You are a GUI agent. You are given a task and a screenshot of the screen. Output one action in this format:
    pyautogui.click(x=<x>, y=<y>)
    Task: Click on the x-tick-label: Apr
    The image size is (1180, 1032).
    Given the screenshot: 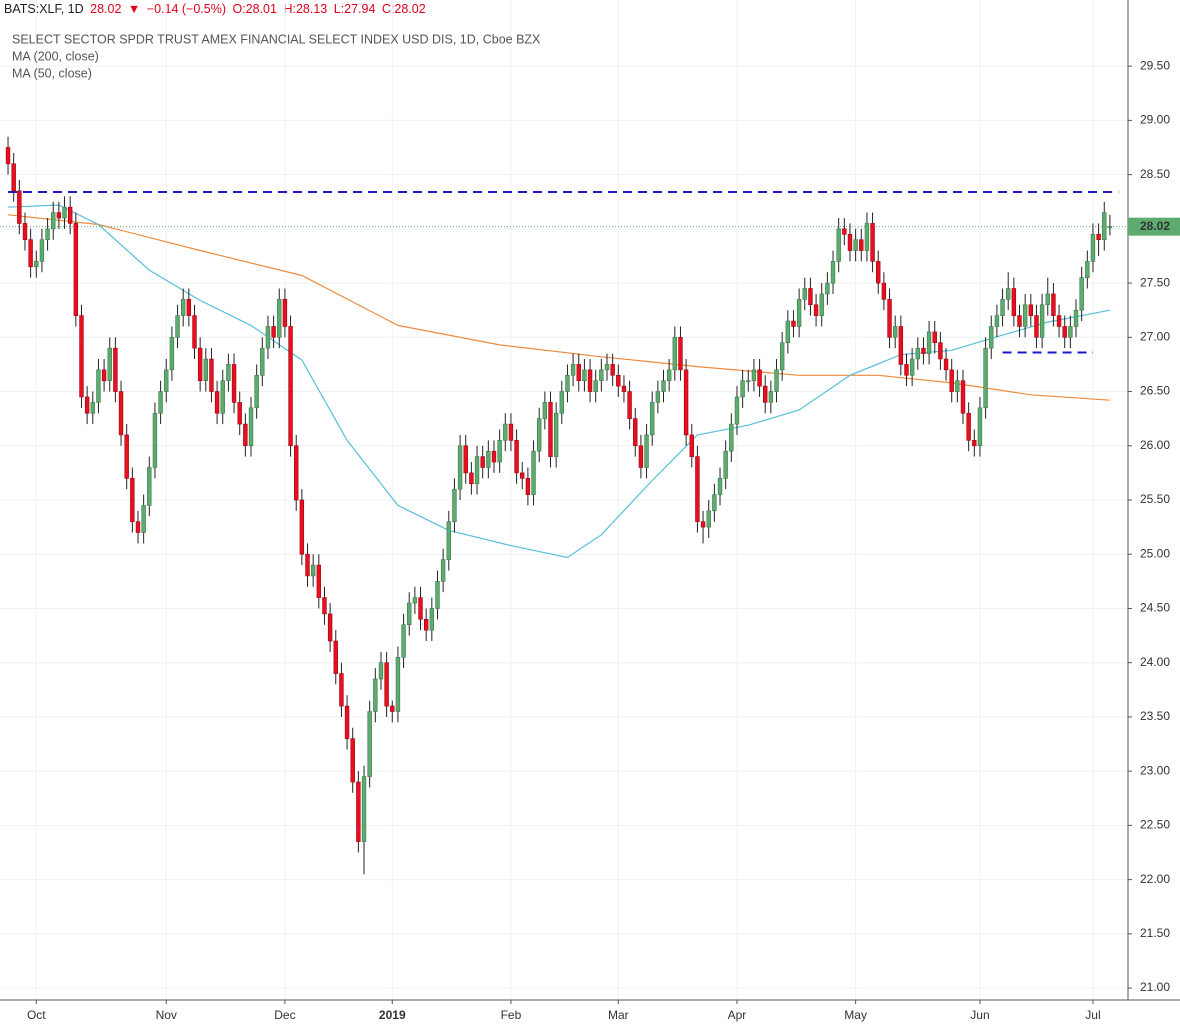 What is the action you would take?
    pyautogui.click(x=737, y=1015)
    